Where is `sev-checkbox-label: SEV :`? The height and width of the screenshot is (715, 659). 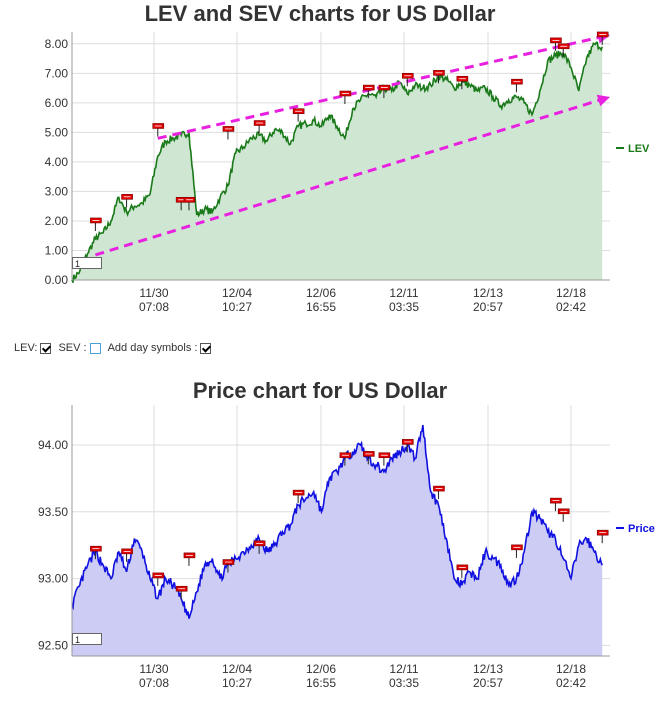 sev-checkbox-label: SEV : is located at coordinates (72, 348).